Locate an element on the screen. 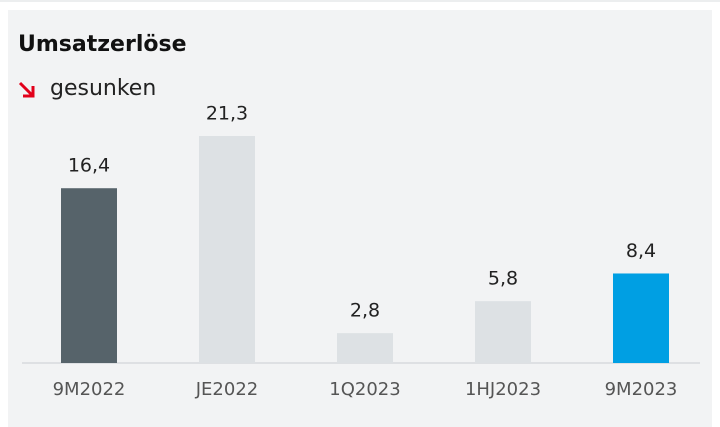 The image size is (720, 427). data-label: 5,8 is located at coordinates (503, 279).